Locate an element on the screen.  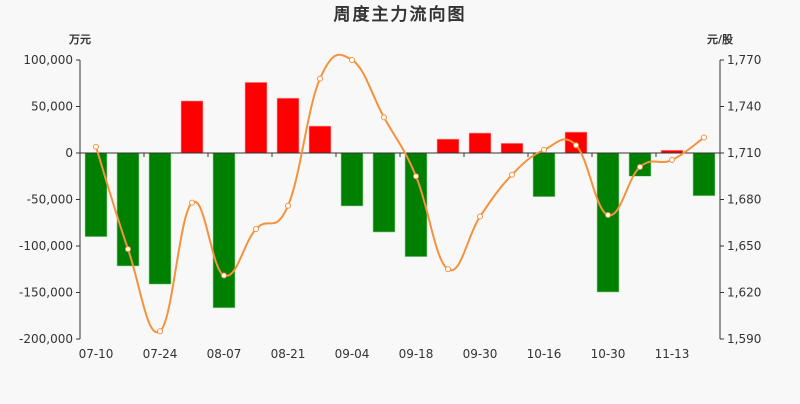
x-tick-label: 08-07 is located at coordinates (224, 354).